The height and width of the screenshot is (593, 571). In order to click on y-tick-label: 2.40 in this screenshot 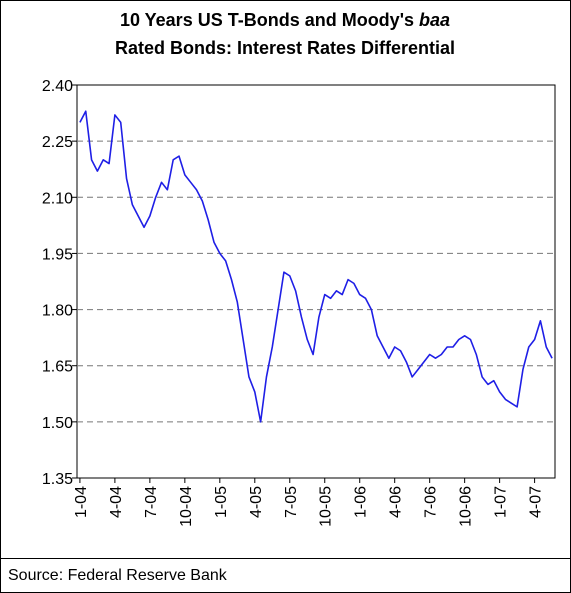, I will do `click(57, 86)`.